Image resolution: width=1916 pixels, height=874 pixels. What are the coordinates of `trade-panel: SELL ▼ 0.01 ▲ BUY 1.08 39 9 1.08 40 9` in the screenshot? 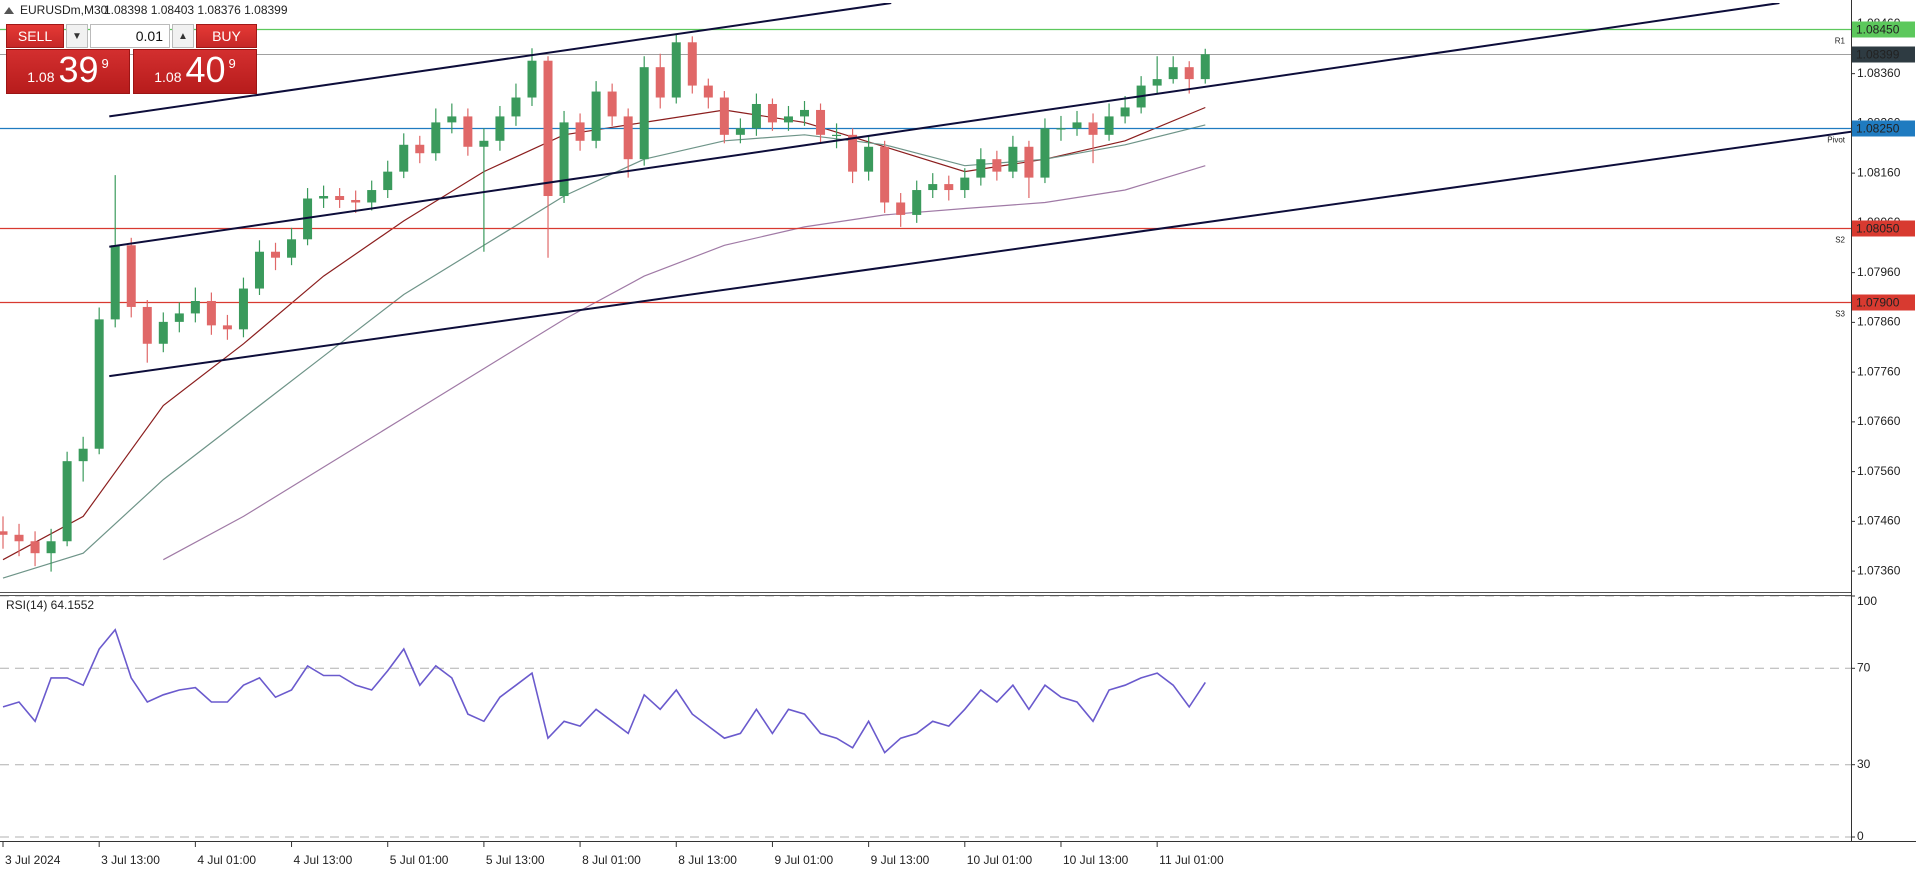 It's located at (131, 59).